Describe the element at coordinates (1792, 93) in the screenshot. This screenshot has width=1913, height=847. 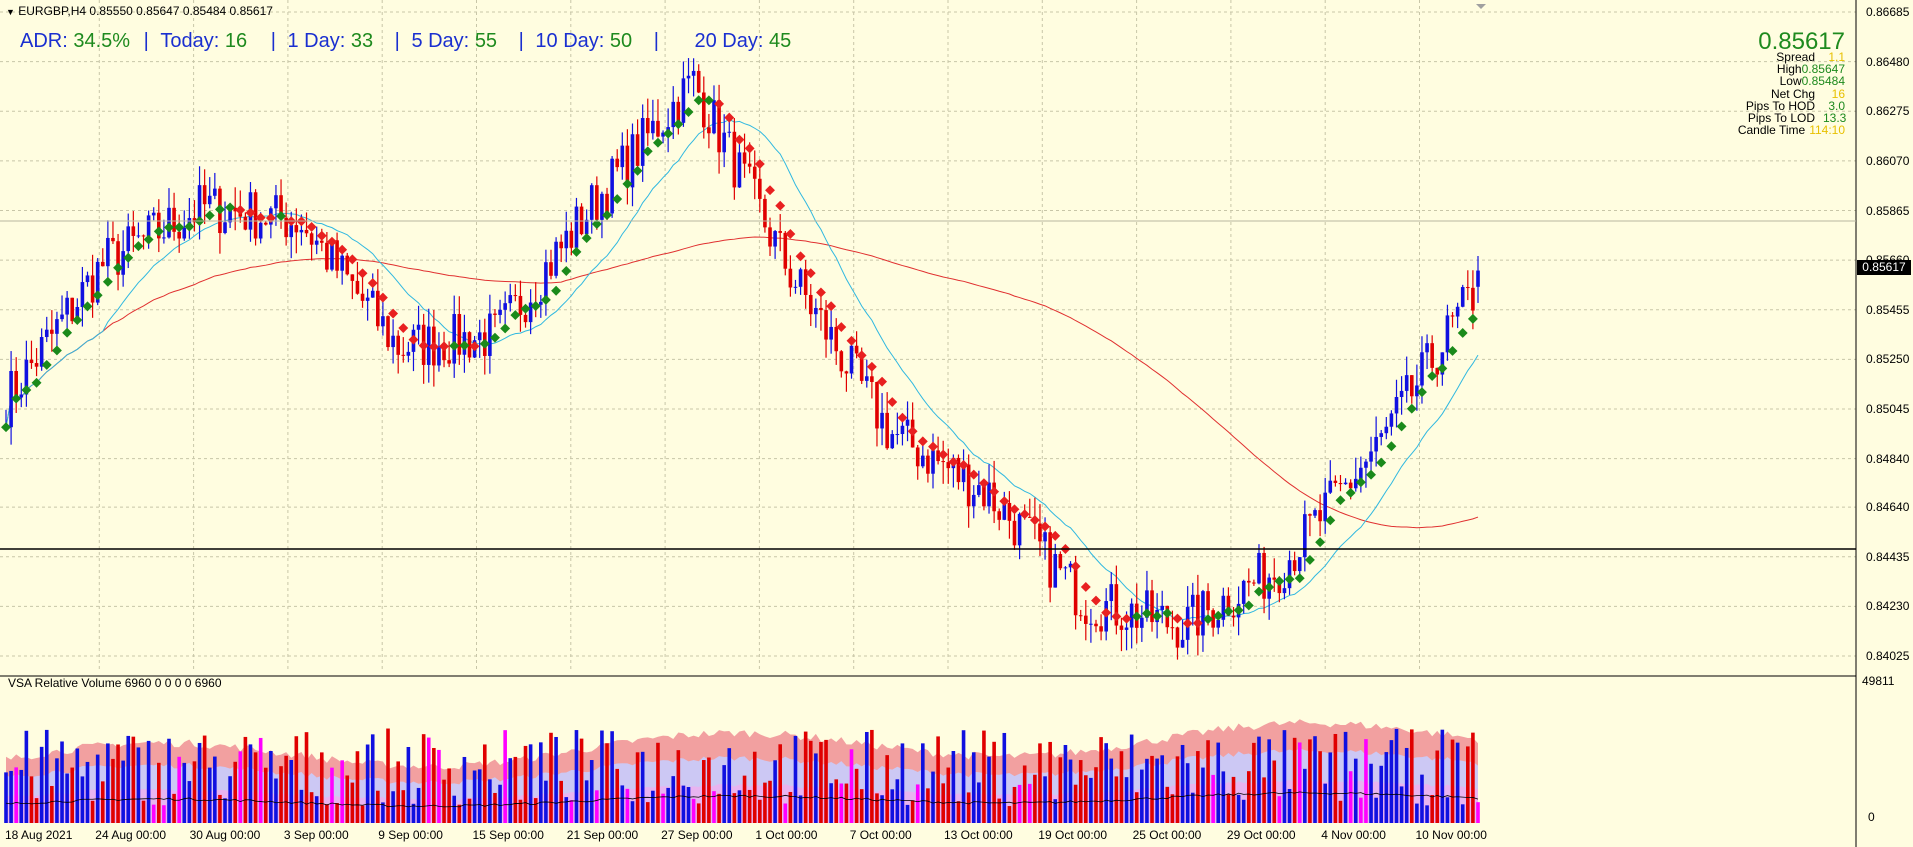
I see `netchg-label: Net Chg` at that location.